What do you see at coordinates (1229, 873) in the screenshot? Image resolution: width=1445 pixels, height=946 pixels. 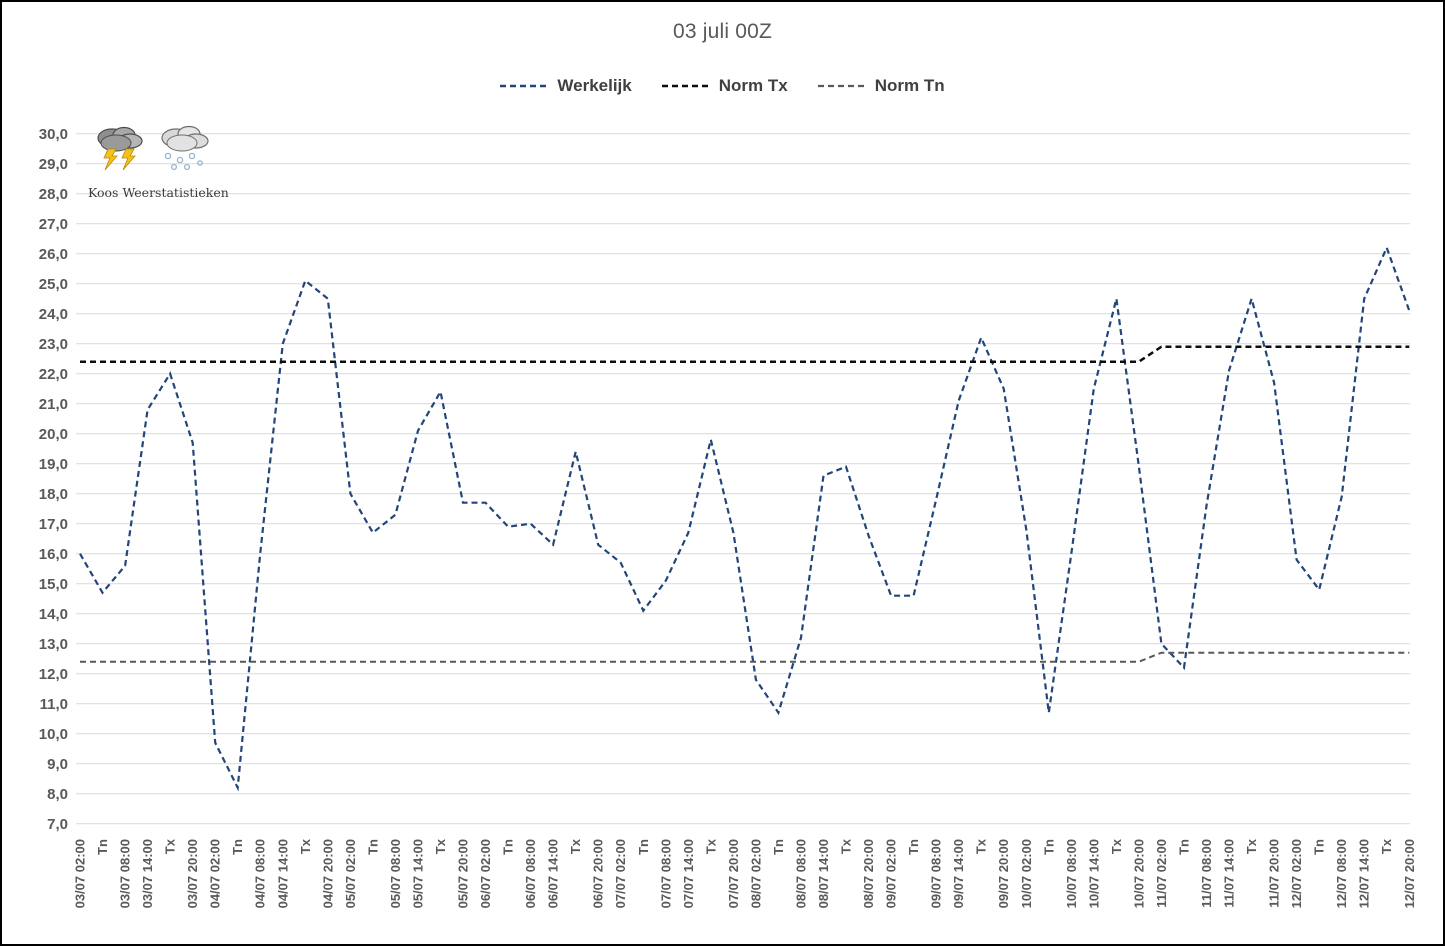 I see `x-tick-label: 11/07 14:00` at bounding box center [1229, 873].